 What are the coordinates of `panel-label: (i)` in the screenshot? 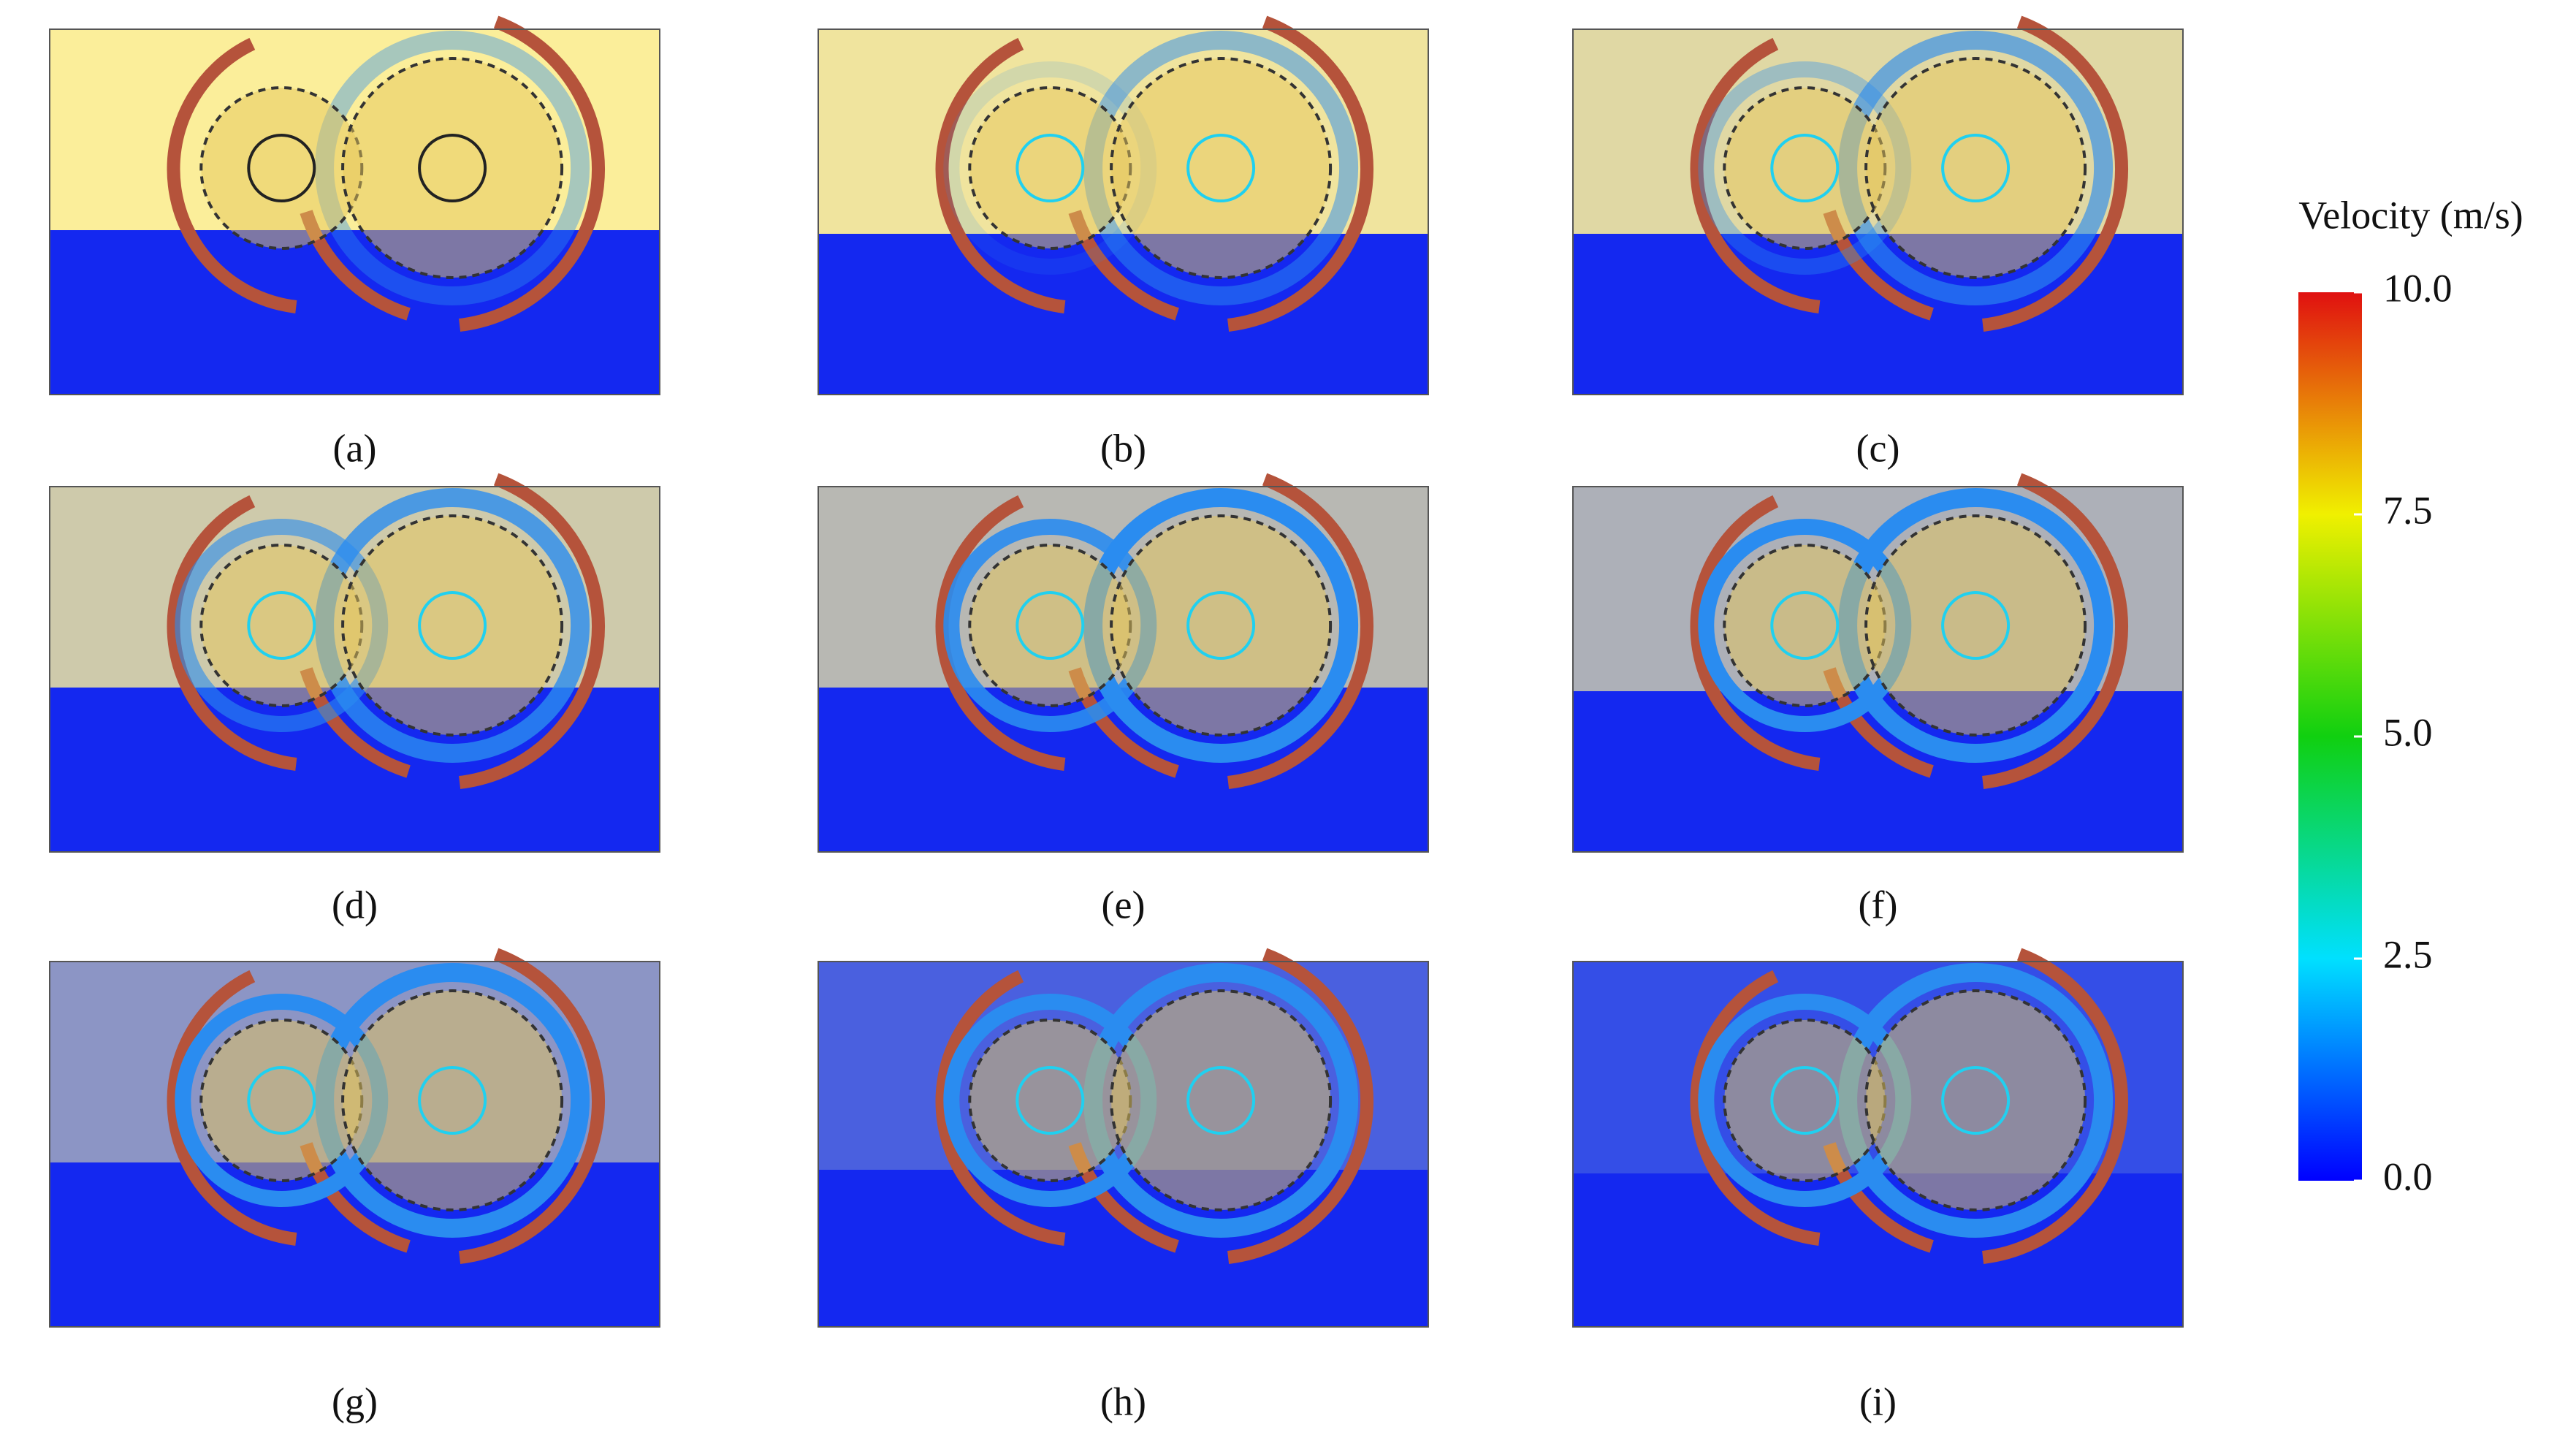 It's located at (1878, 1401).